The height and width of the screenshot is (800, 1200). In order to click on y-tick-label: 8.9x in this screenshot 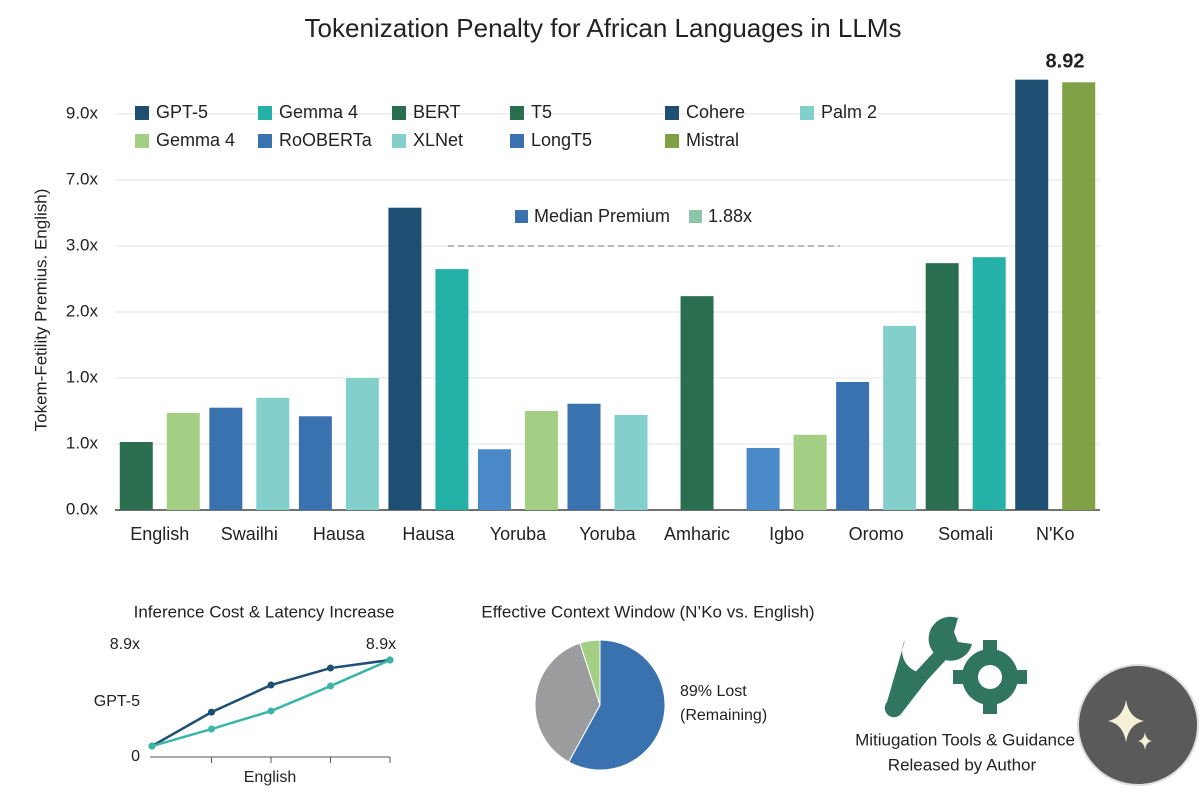, I will do `click(125, 644)`.